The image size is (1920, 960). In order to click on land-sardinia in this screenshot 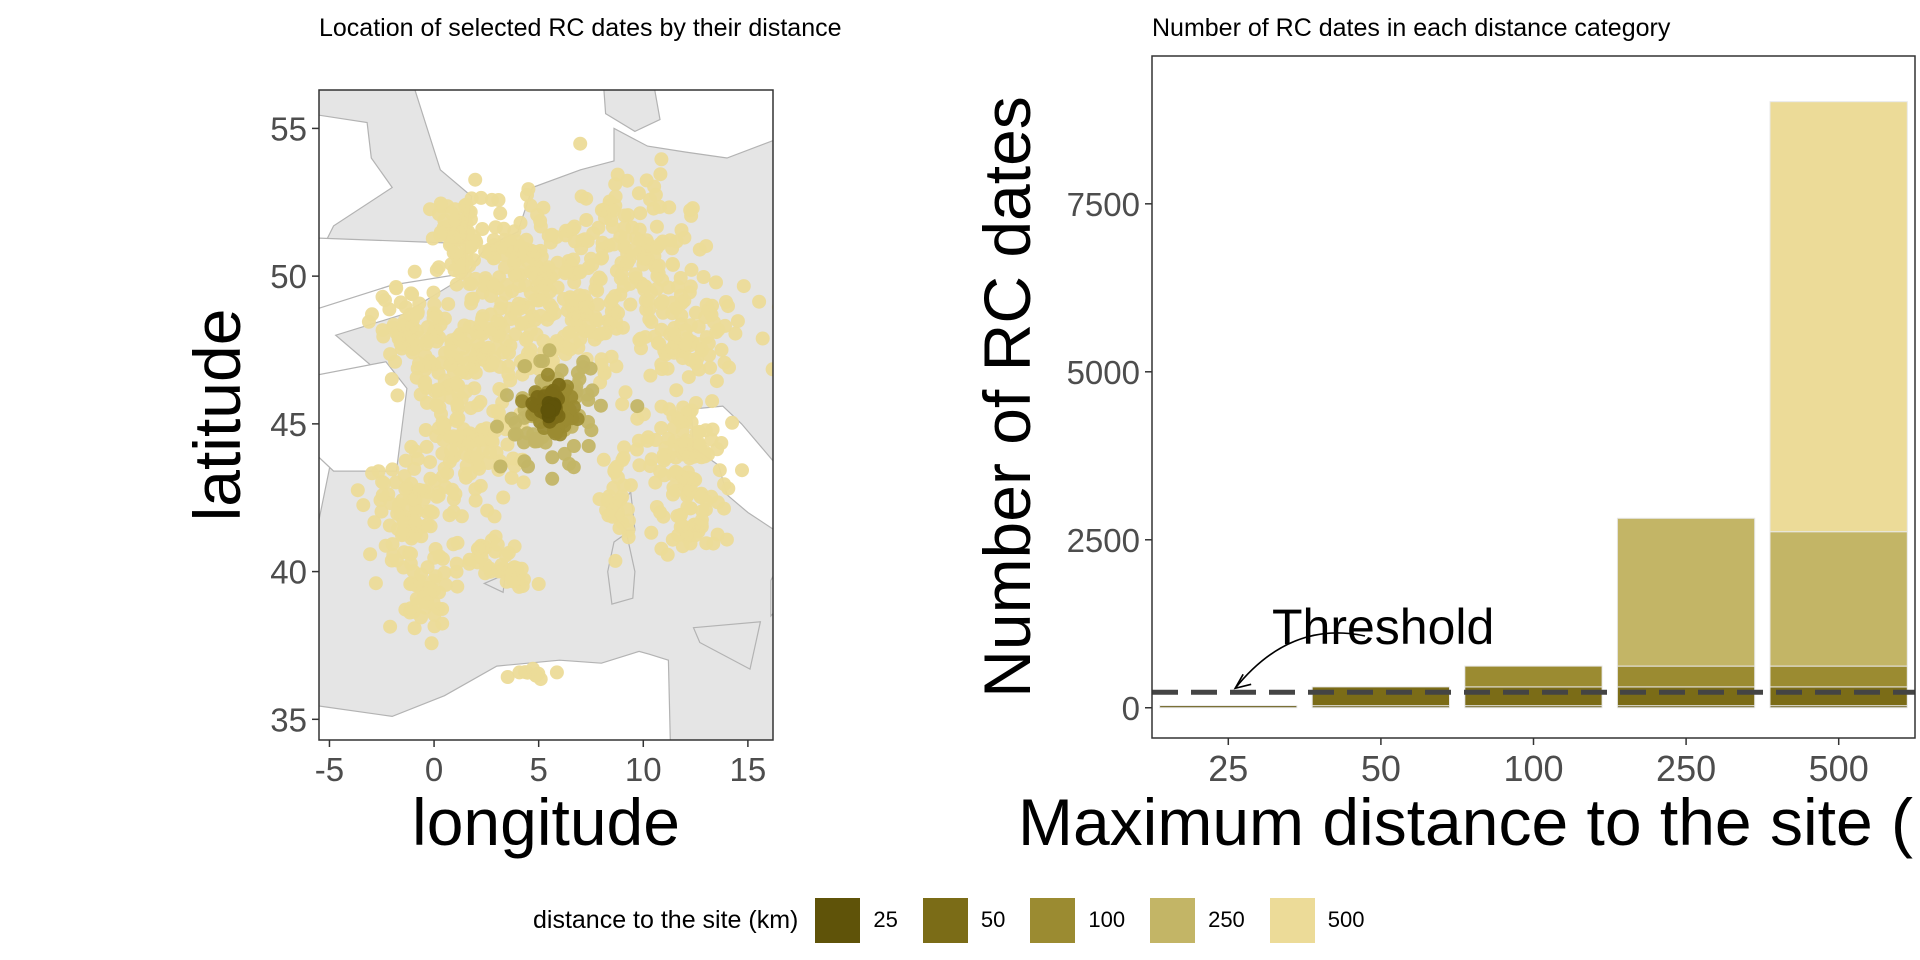, I will do `click(621, 568)`.